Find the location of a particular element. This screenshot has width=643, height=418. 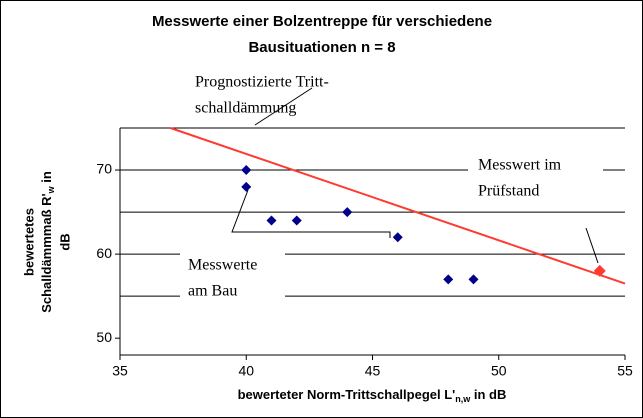

x-label-tail: in dB is located at coordinates (488, 394).